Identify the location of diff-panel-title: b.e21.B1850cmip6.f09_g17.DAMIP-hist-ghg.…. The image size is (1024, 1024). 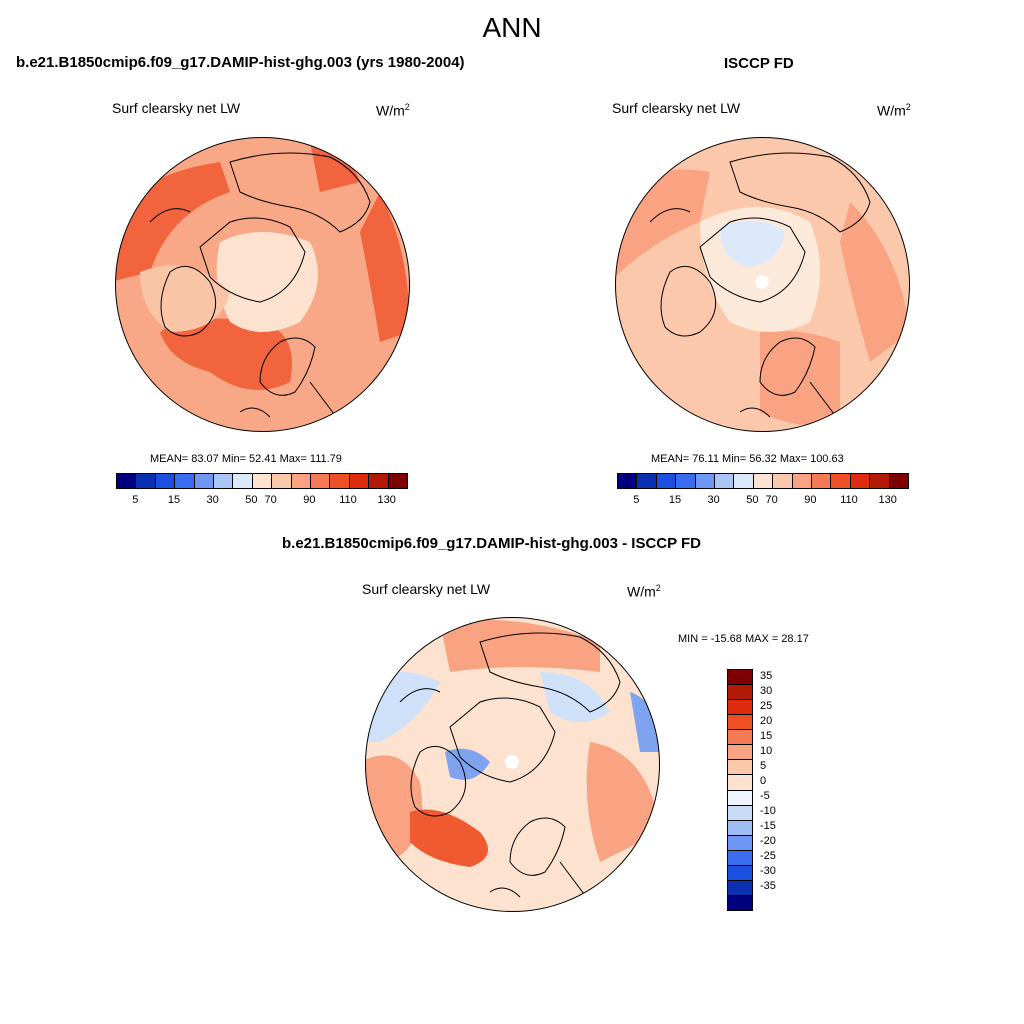
(492, 543).